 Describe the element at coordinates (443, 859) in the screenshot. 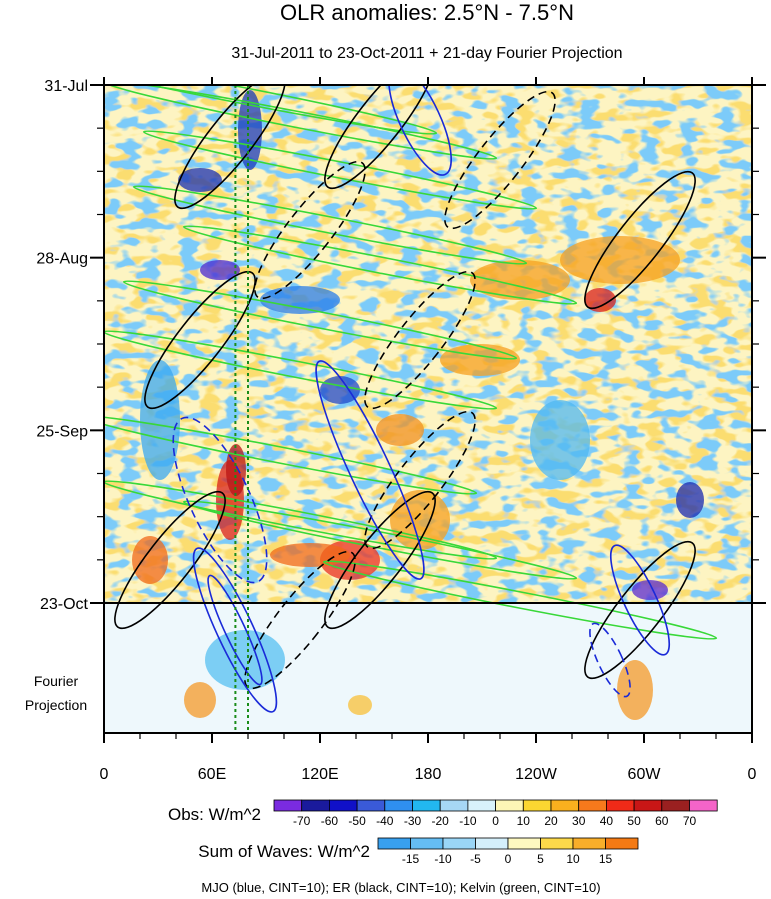

I see `waves-colorbar-tick-label-1: -10` at that location.